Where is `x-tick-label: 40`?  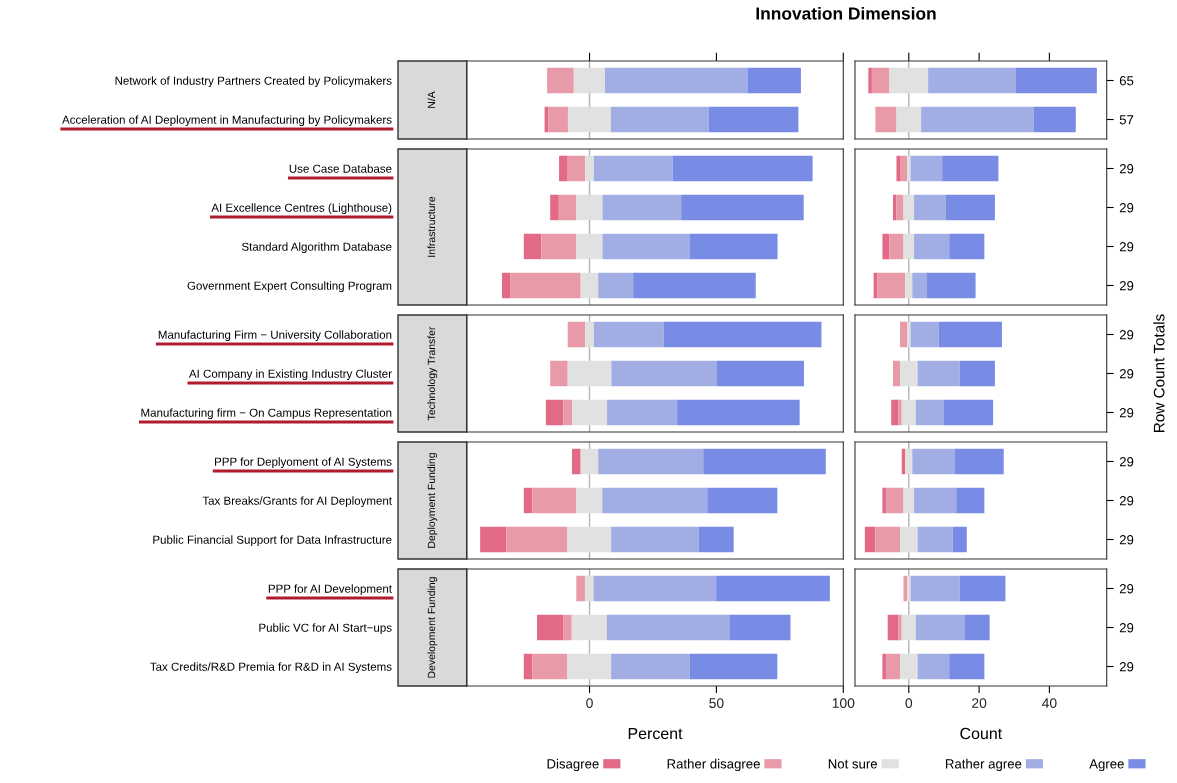 x-tick-label: 40 is located at coordinates (1049, 703).